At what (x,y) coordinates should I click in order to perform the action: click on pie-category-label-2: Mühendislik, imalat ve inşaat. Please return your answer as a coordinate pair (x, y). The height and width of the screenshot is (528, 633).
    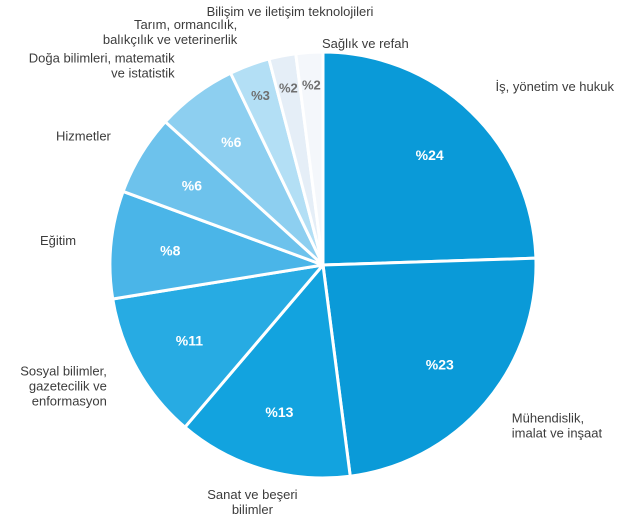
    Looking at the image, I should click on (557, 425).